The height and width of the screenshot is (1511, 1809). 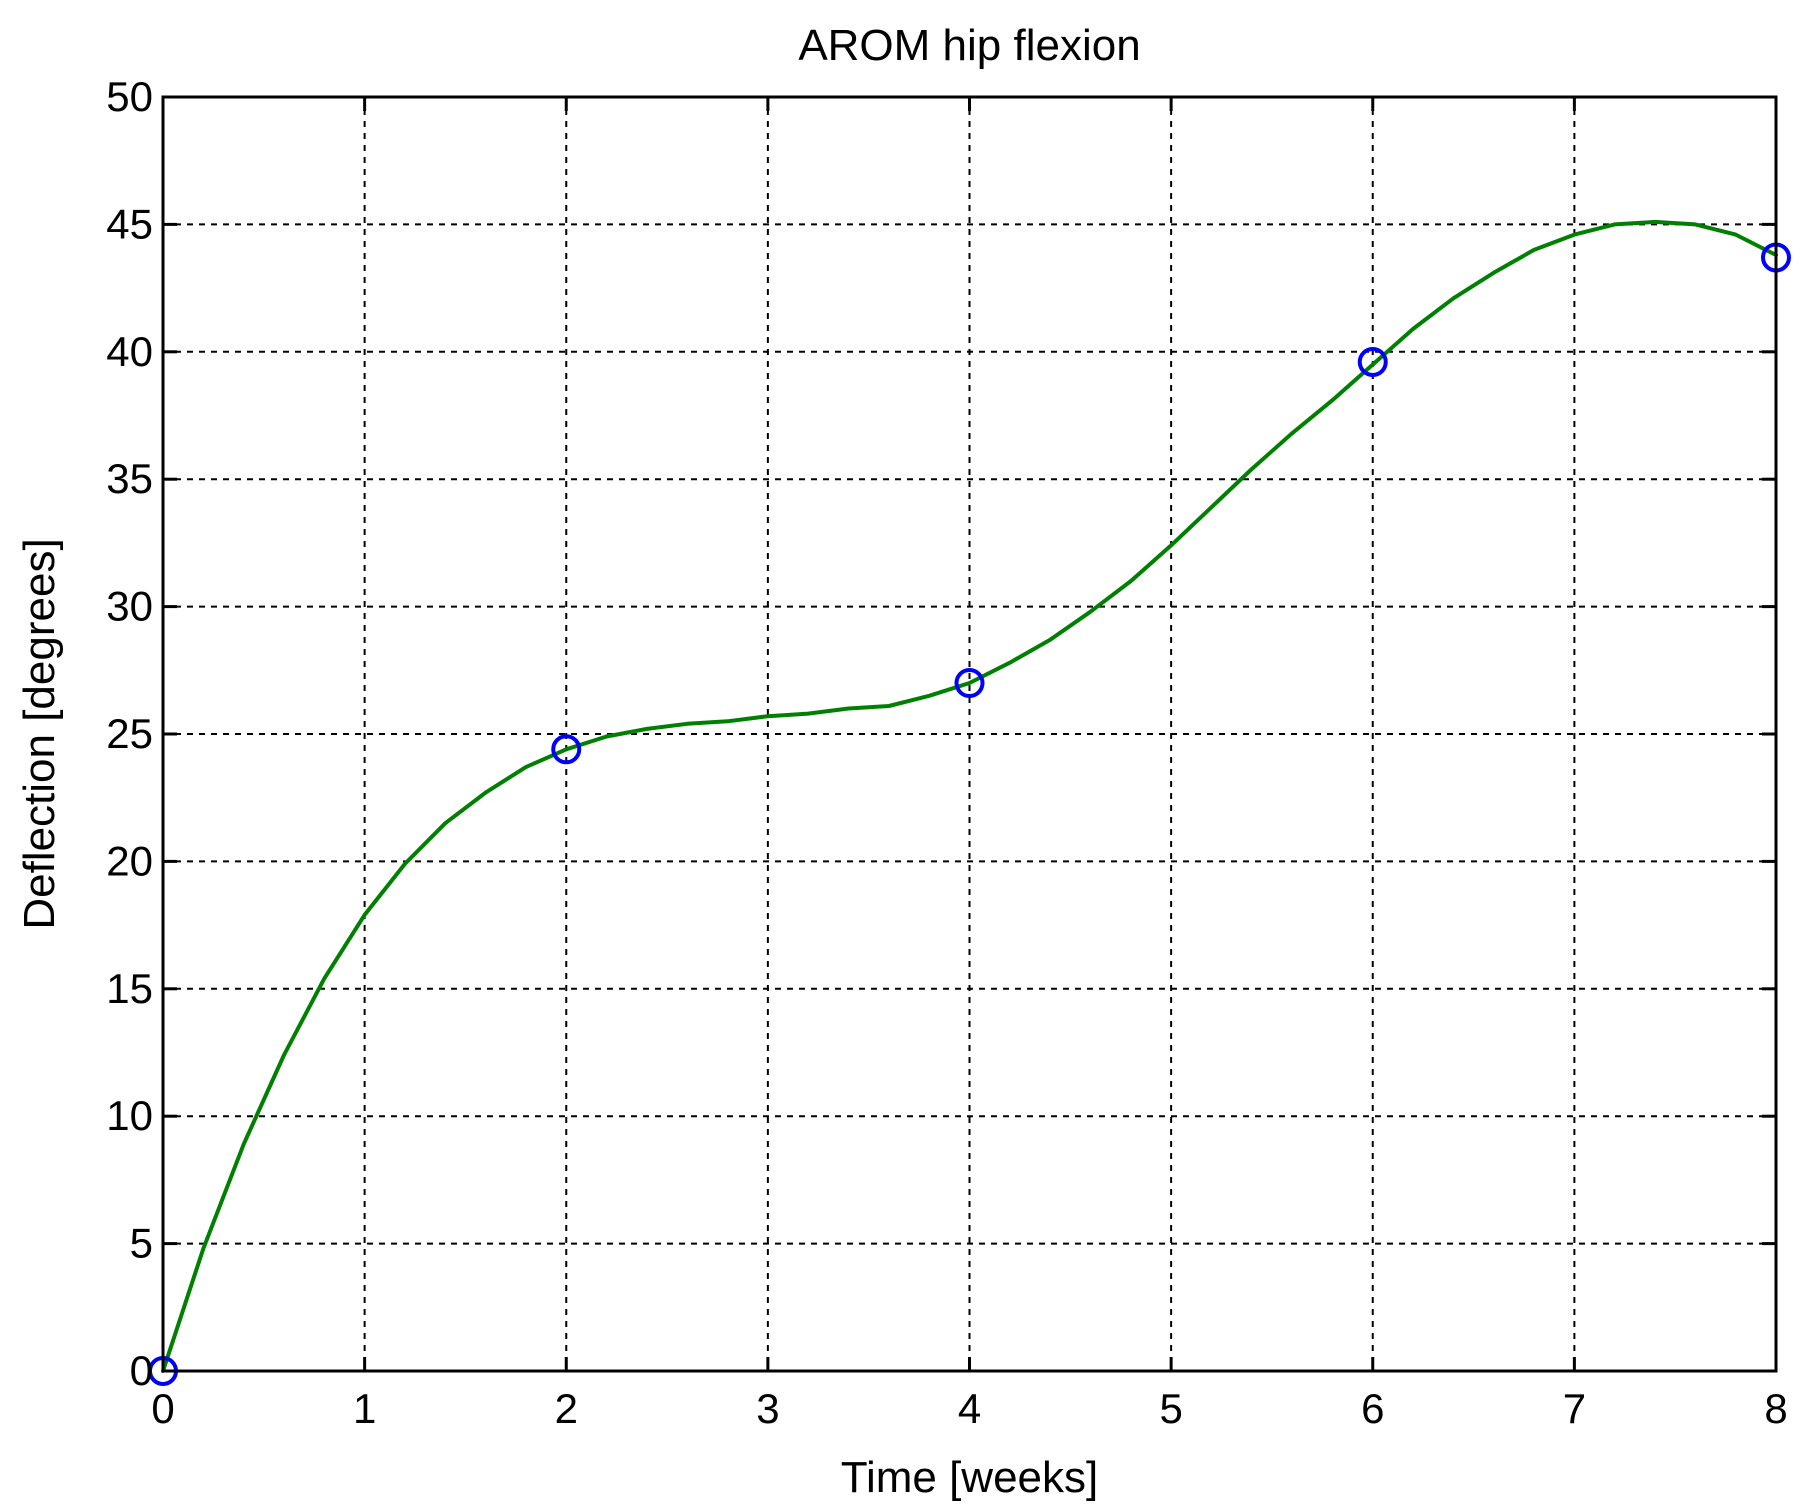 I want to click on x-tick-label: 3, so click(x=767, y=1408).